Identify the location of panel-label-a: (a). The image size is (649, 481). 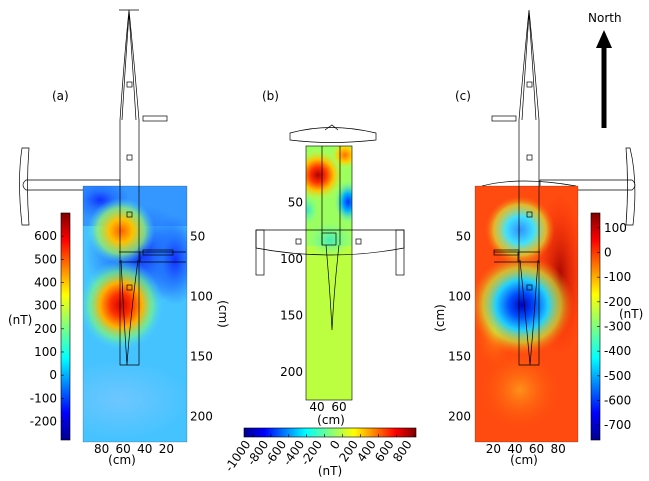
(60, 96).